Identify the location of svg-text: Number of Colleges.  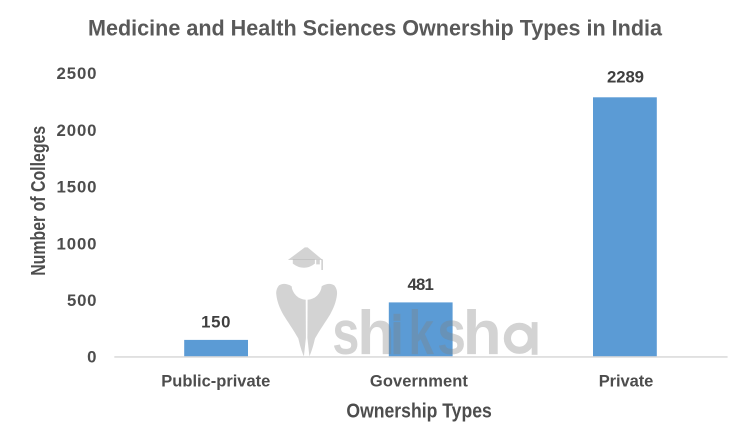
(38, 201).